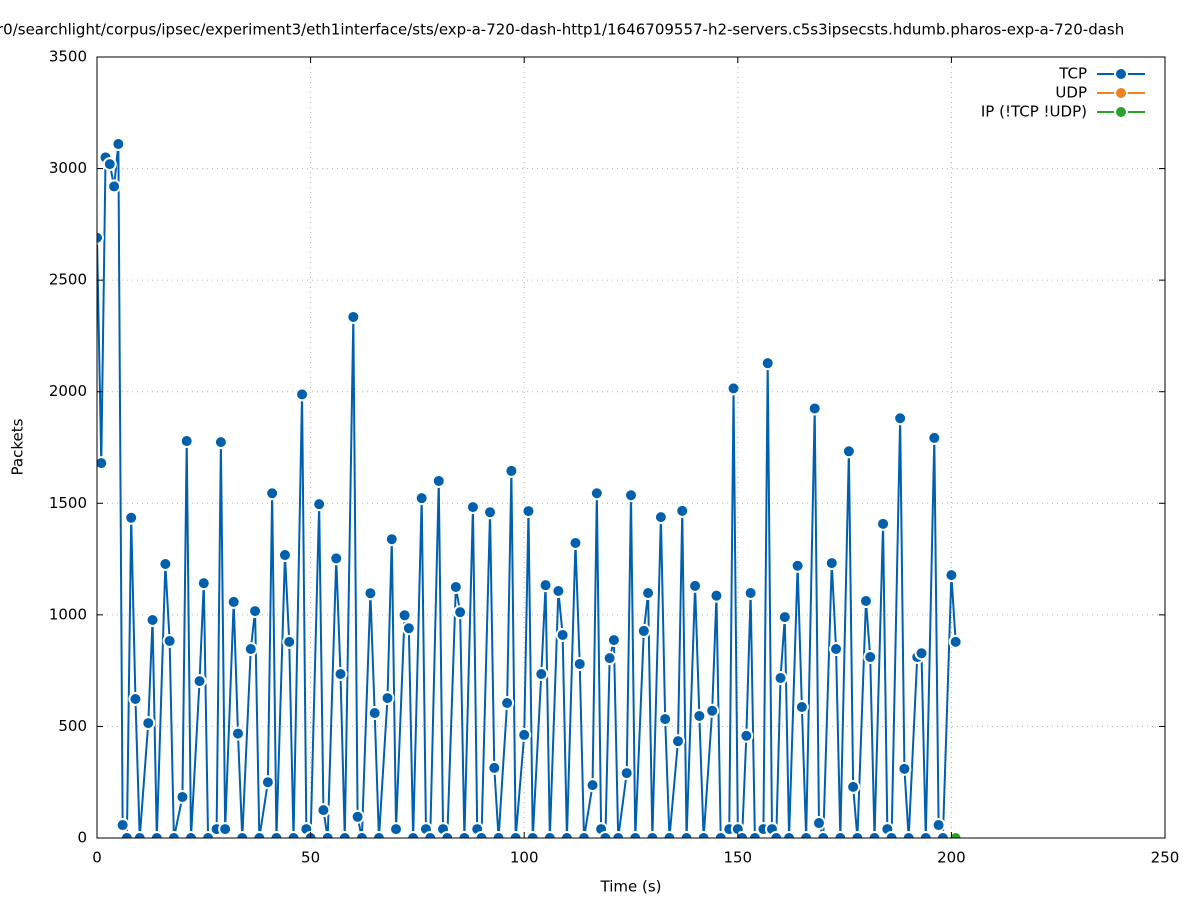  What do you see at coordinates (18, 446) in the screenshot?
I see `y-axis-label: Packets` at bounding box center [18, 446].